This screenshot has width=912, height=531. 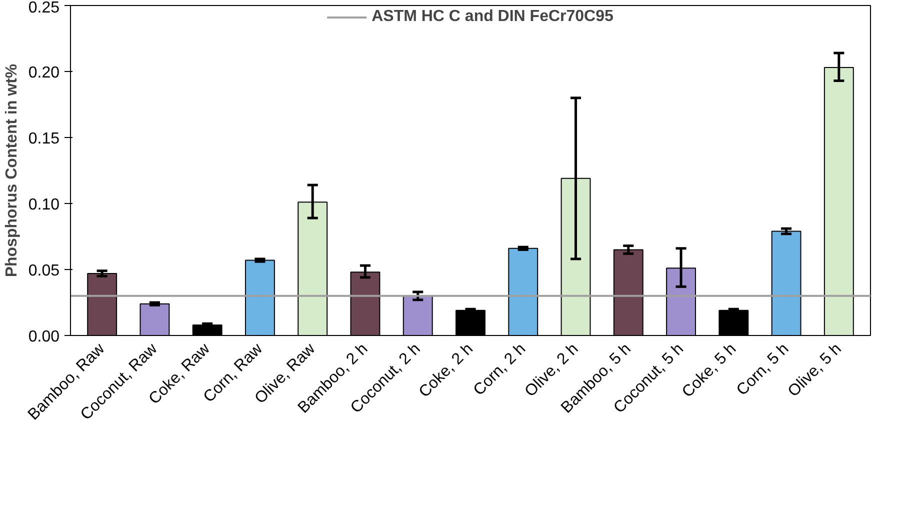 What do you see at coordinates (44, 271) in the screenshot?
I see `y-tick-label: 0.05` at bounding box center [44, 271].